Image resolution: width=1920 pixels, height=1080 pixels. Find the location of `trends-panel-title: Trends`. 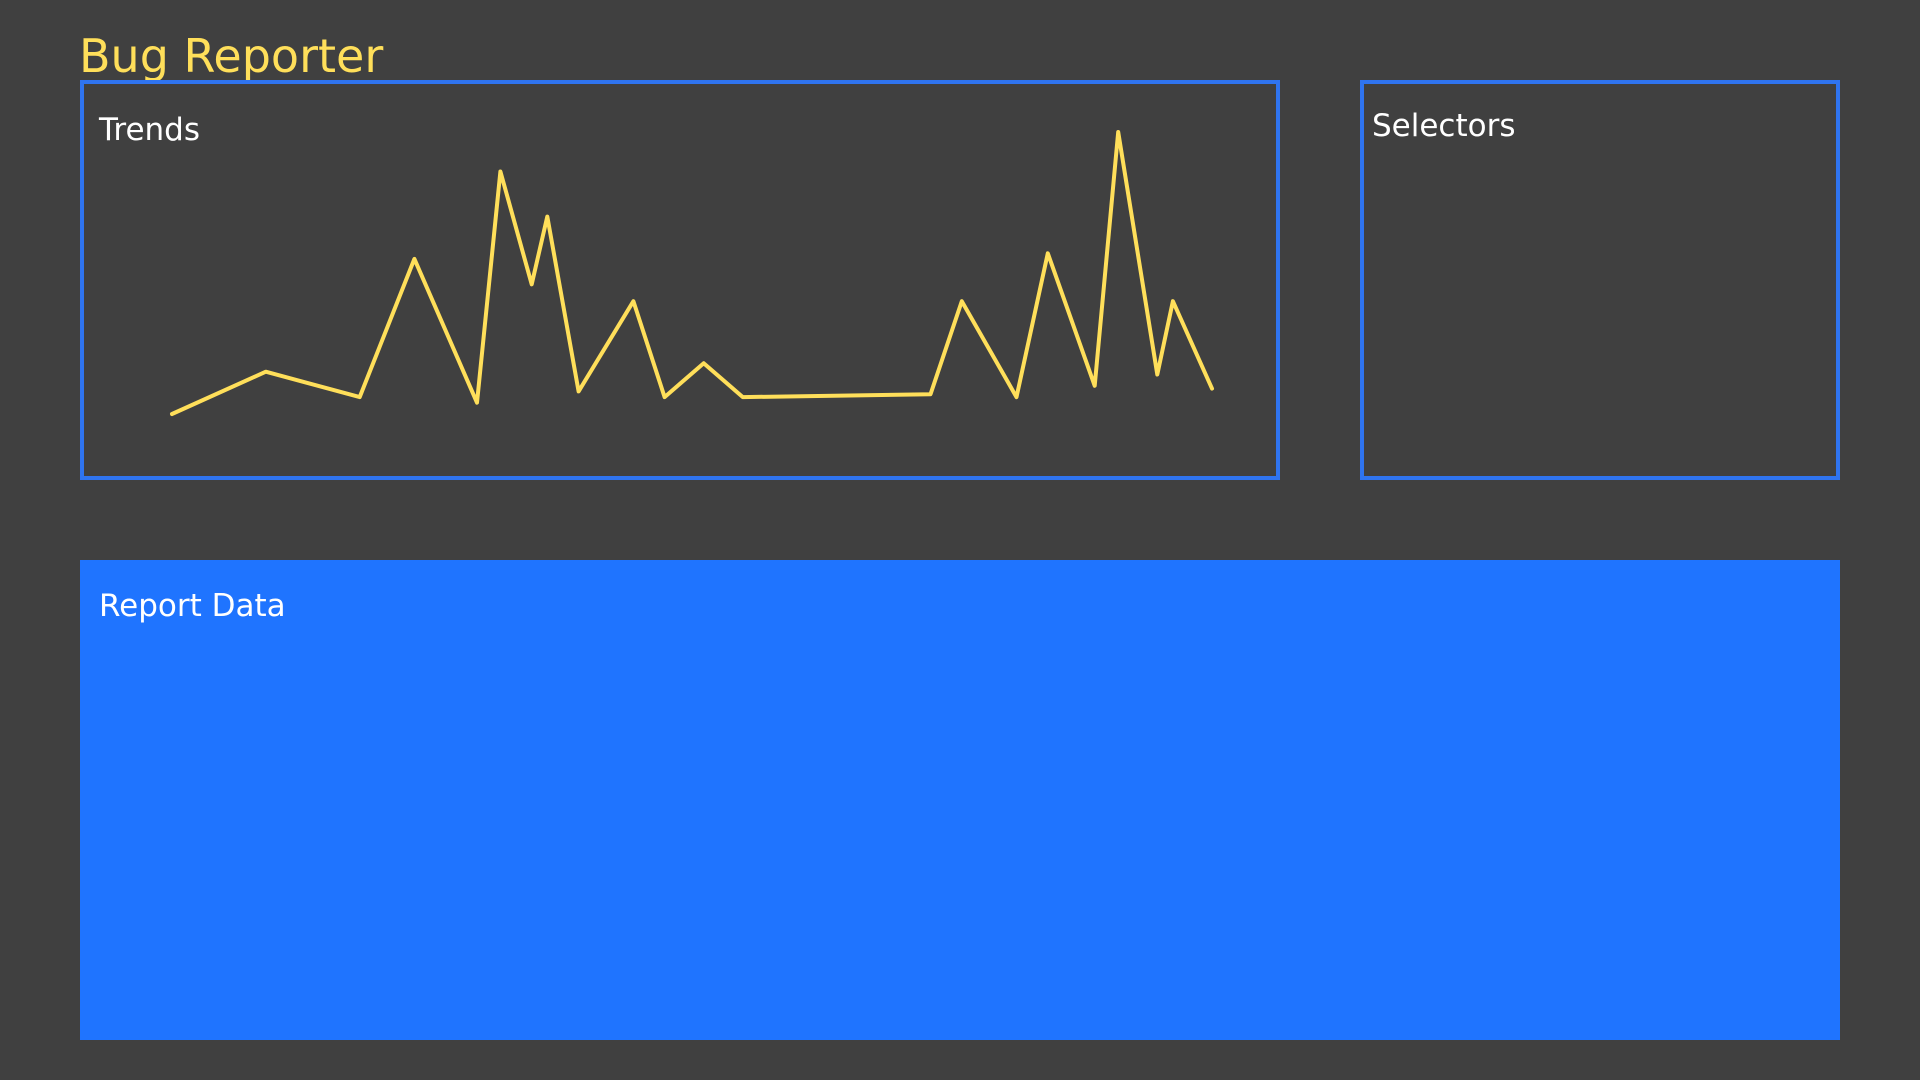

trends-panel-title: Trends is located at coordinates (149, 130).